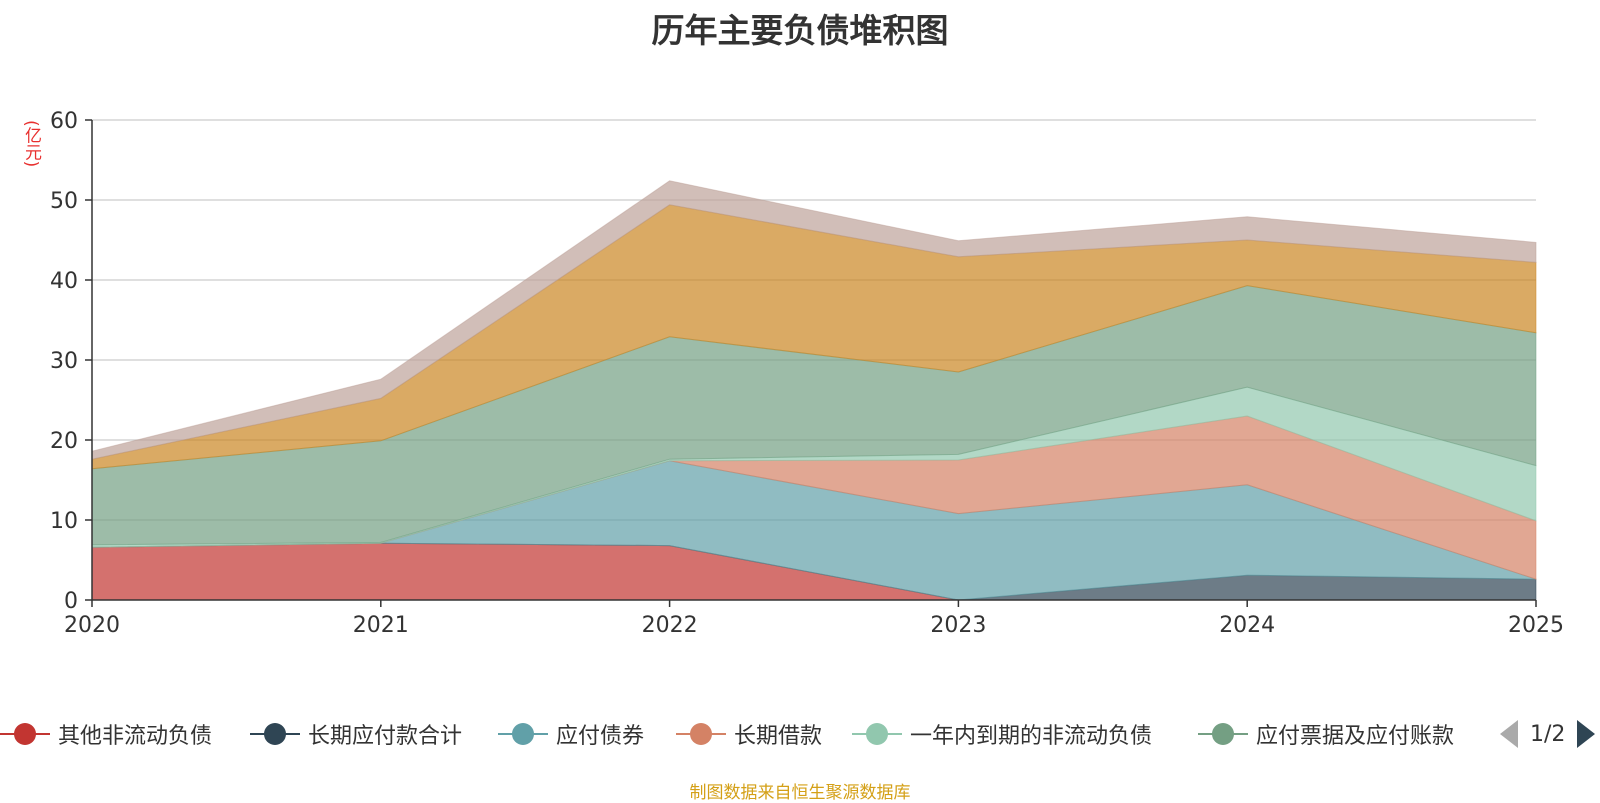 Image resolution: width=1600 pixels, height=803 pixels. Describe the element at coordinates (135, 736) in the screenshot. I see `legend-label: 其他非流动负债` at that location.